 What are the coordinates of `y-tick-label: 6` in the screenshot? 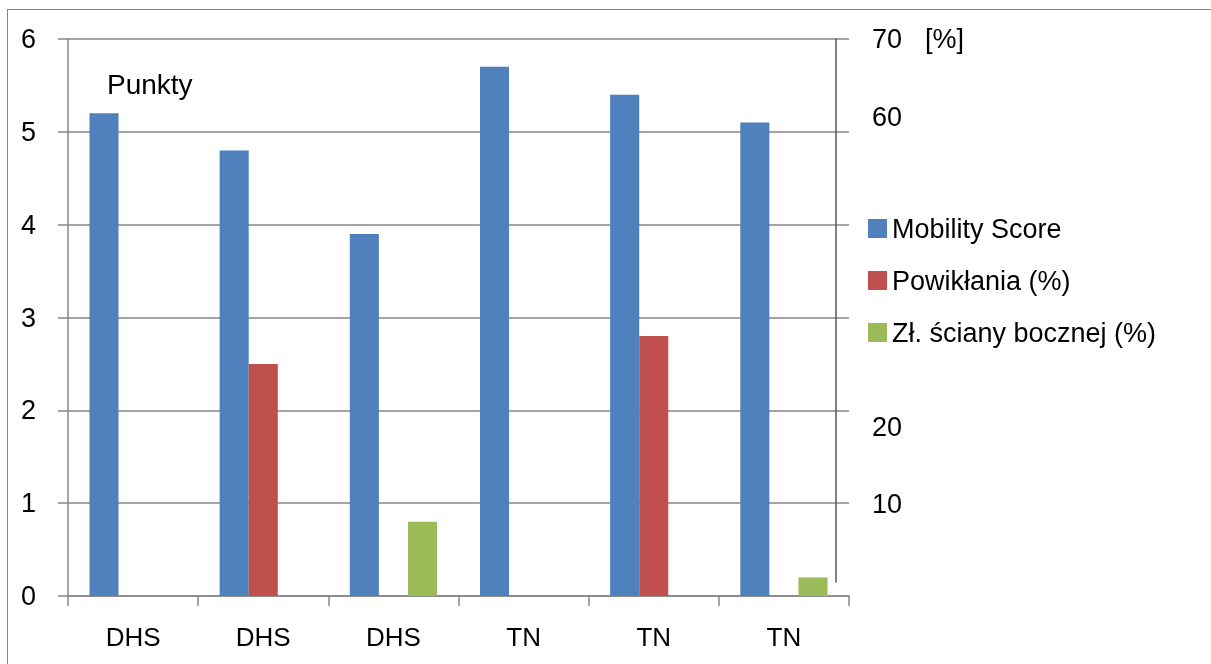 It's located at (28, 39).